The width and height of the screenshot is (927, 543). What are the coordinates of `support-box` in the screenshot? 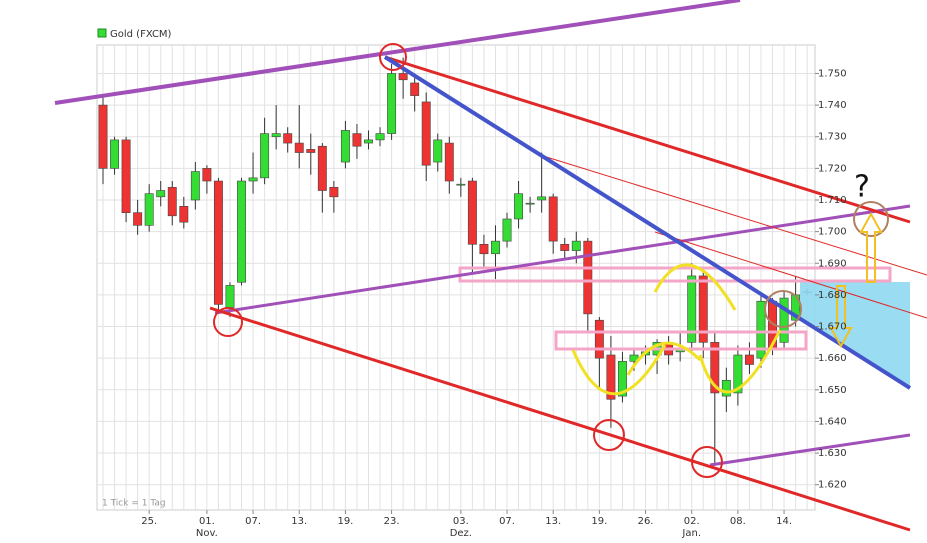 It's located at (681, 340).